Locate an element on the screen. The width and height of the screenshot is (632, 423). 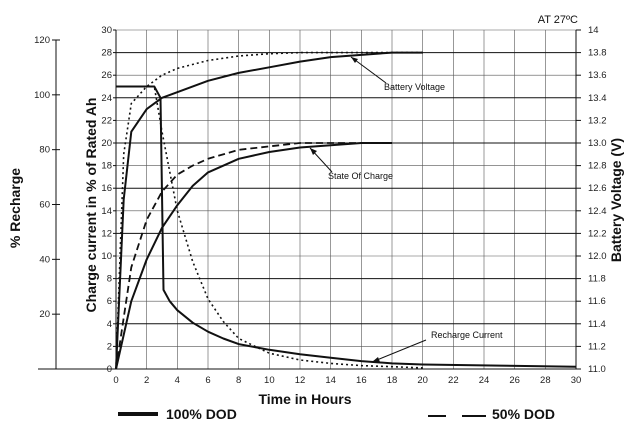
voltage-tick-label: 13.0 is located at coordinates (597, 143).